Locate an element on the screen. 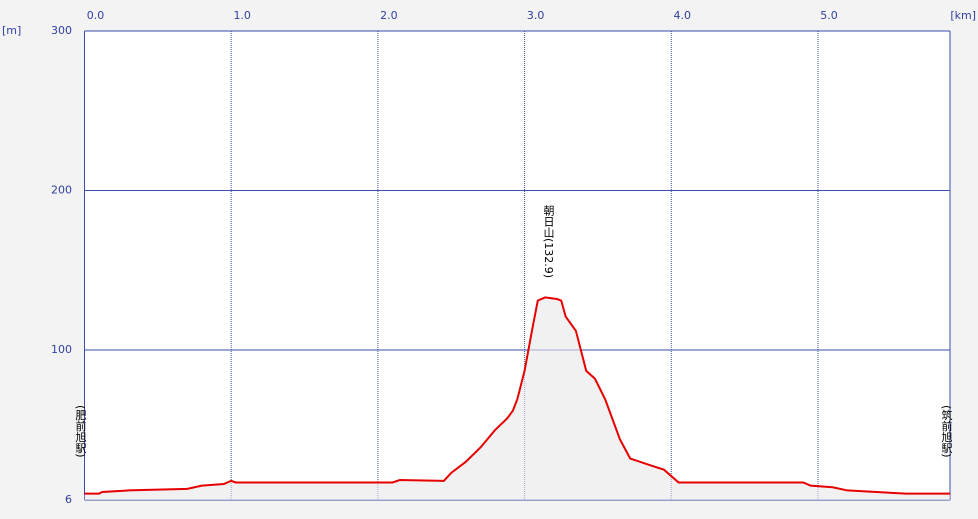 Image resolution: width=978 pixels, height=519 pixels. y-tick-label: 100 is located at coordinates (61, 349).